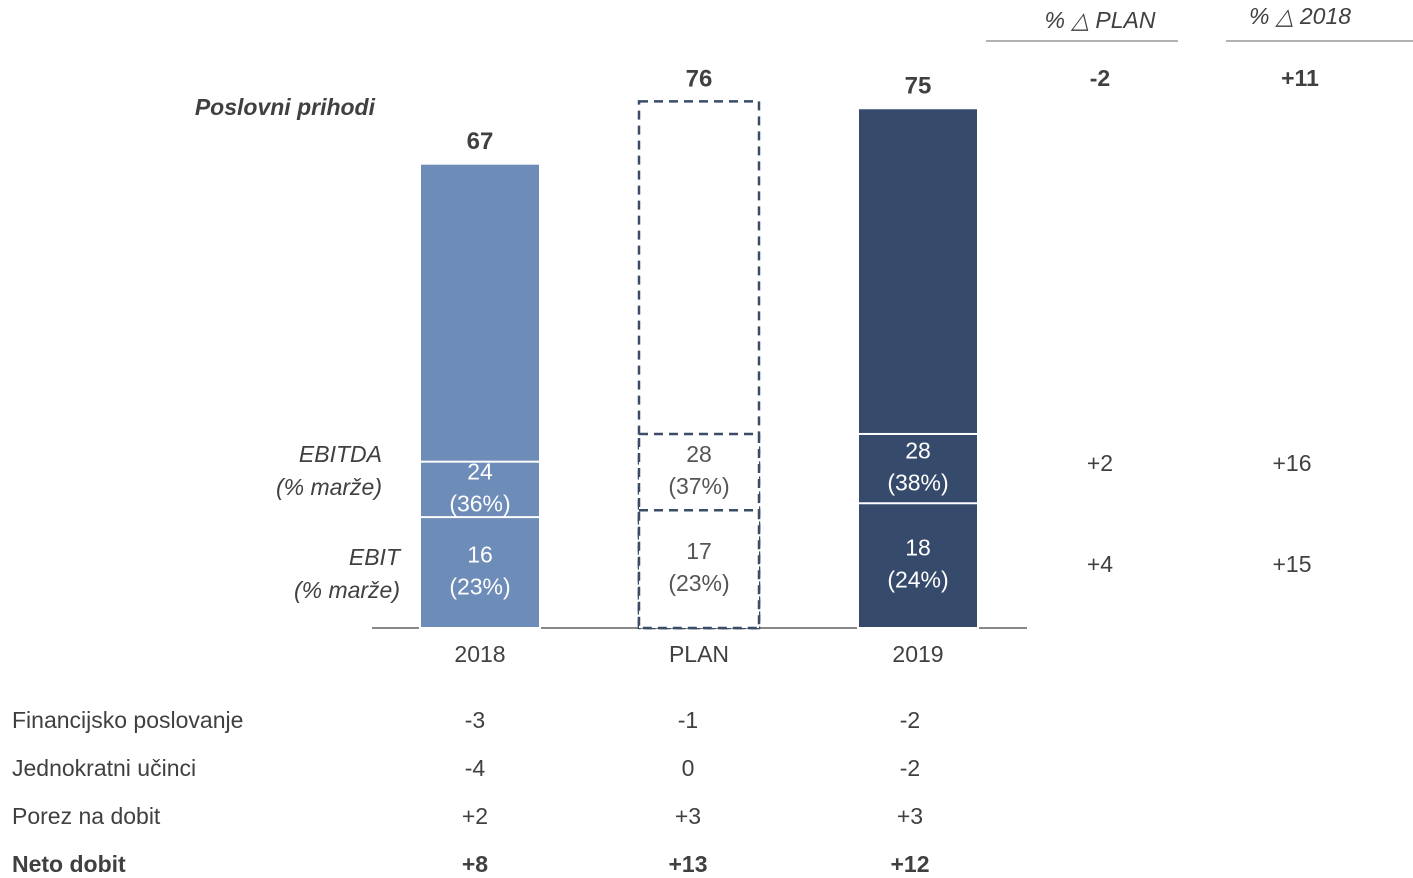  What do you see at coordinates (285, 107) in the screenshot?
I see `series-label: Poslovni prihodi` at bounding box center [285, 107].